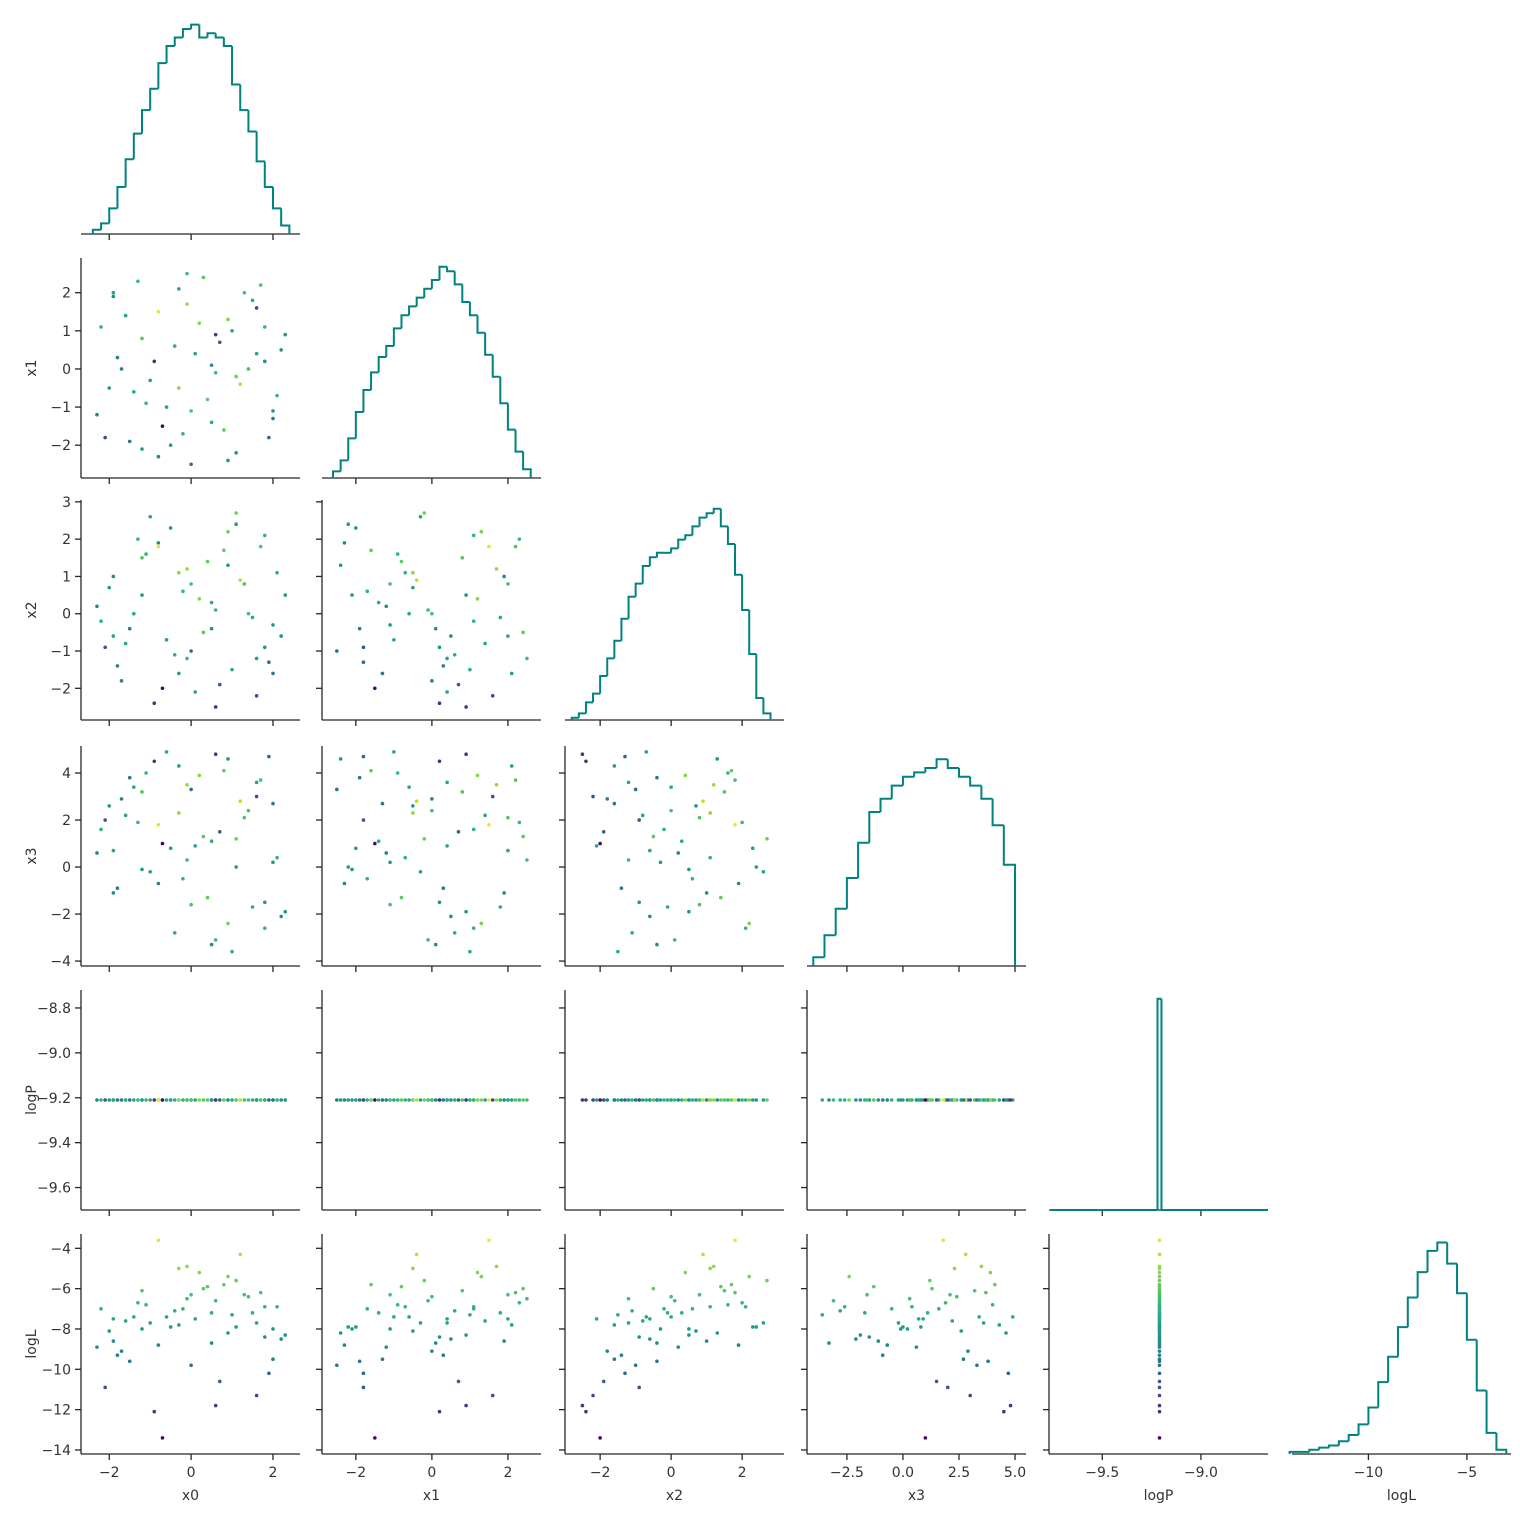  Describe the element at coordinates (742, 1473) in the screenshot. I see `x-tick-label: 2` at that location.